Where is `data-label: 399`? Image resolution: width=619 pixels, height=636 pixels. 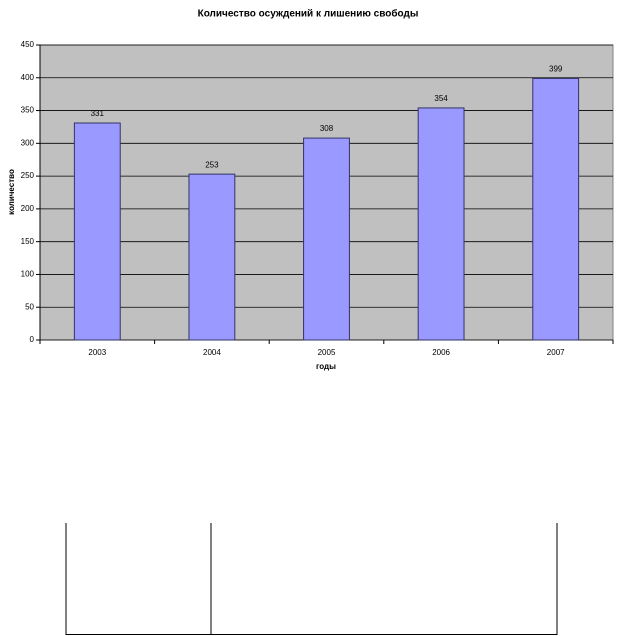 data-label: 399 is located at coordinates (556, 69).